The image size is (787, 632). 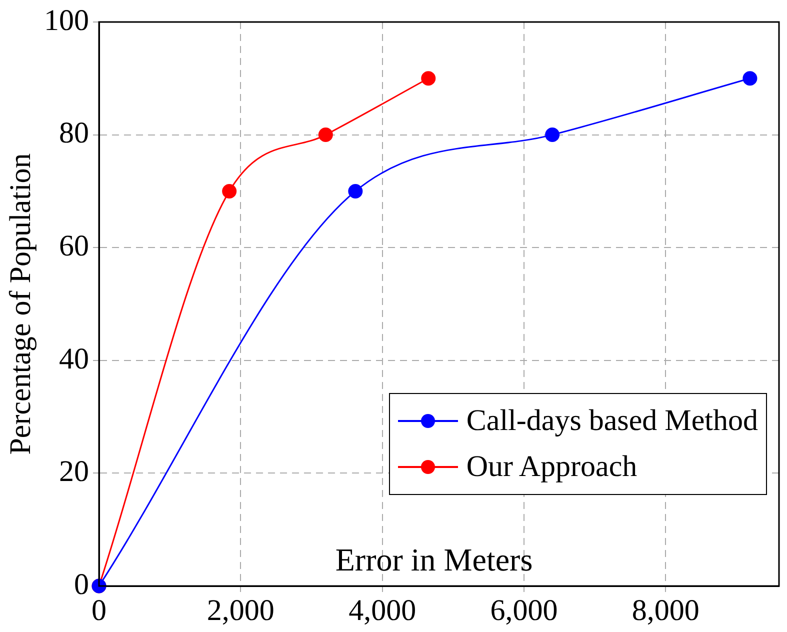 What do you see at coordinates (612, 421) in the screenshot?
I see `legend-label: Call-days based Method` at bounding box center [612, 421].